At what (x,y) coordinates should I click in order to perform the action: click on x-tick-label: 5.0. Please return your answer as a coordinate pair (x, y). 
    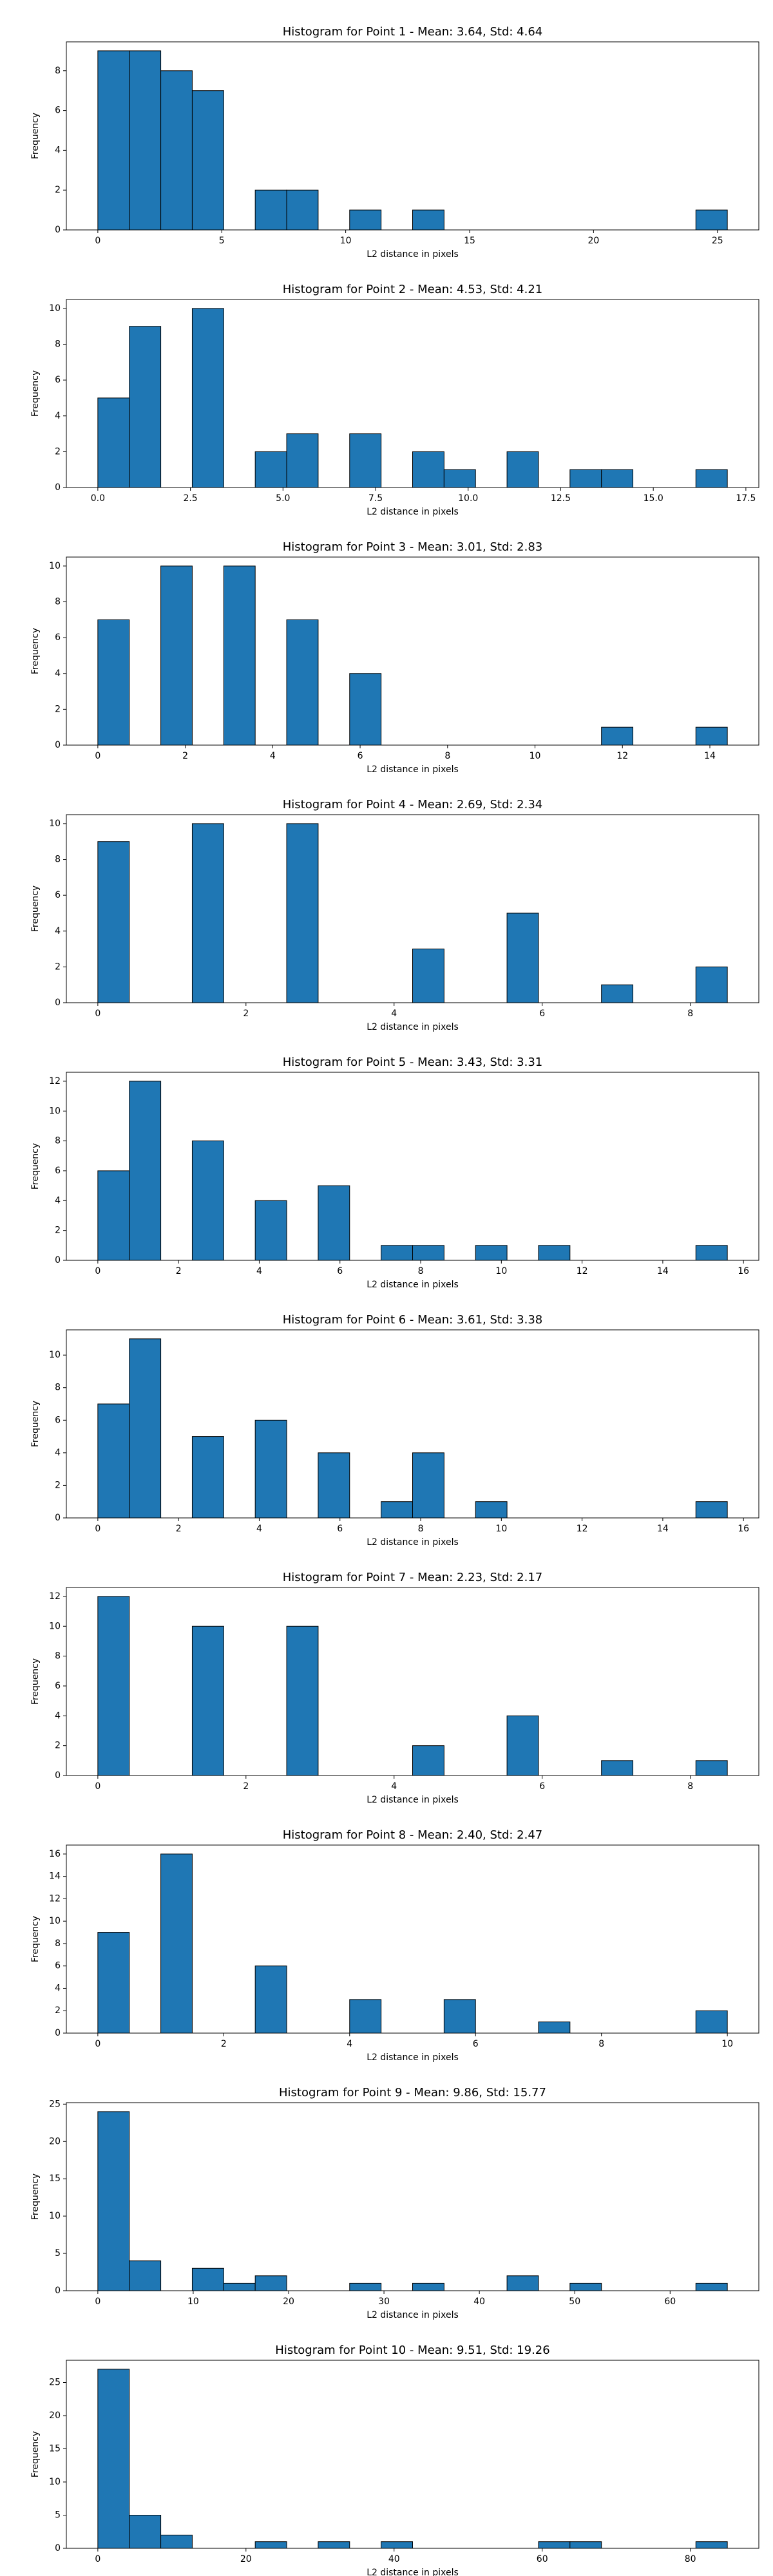
    Looking at the image, I should click on (283, 498).